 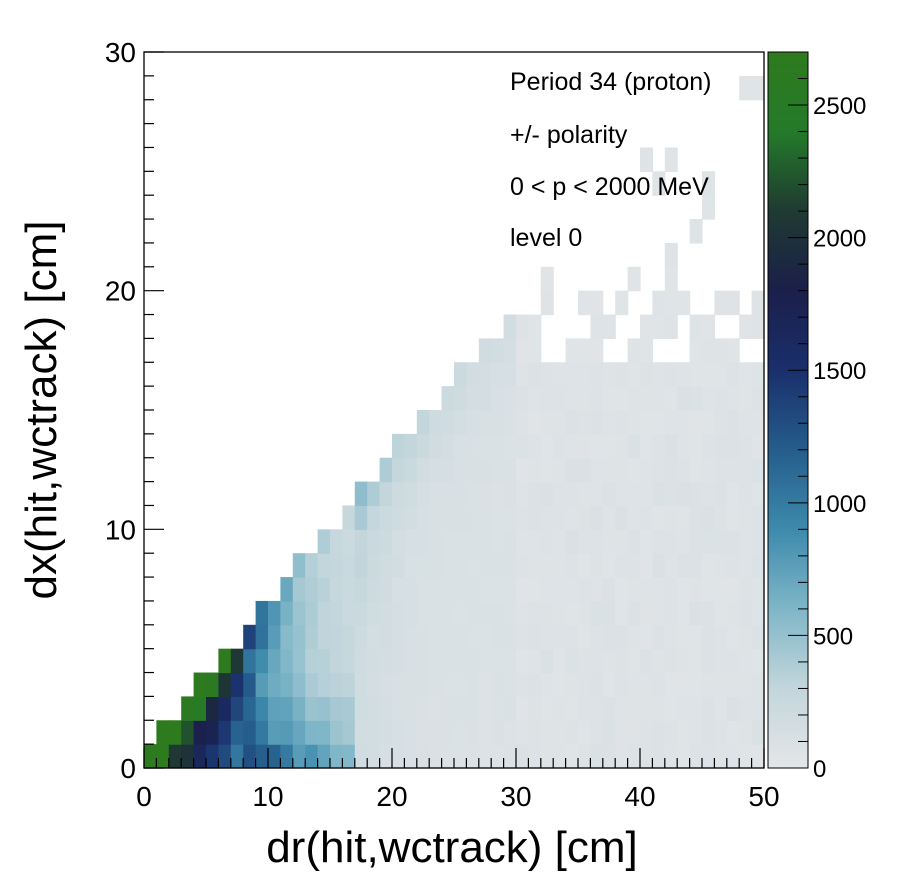 What do you see at coordinates (569, 135) in the screenshot?
I see `annotation-polarity: +/- polarity` at bounding box center [569, 135].